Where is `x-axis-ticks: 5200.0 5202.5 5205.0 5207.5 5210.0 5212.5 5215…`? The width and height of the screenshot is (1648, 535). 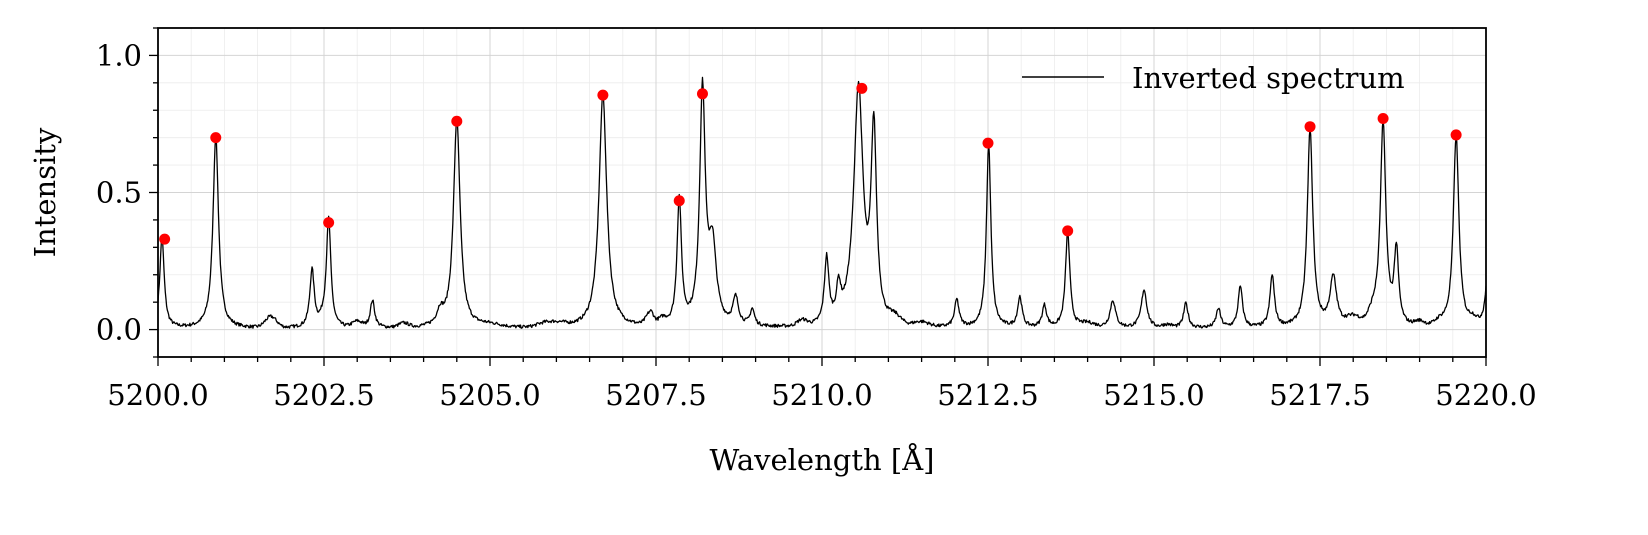
x-axis-ticks: 5200.0 5202.5 5205.0 5207.5 5210.0 5212.5 5215… is located at coordinates (822, 384).